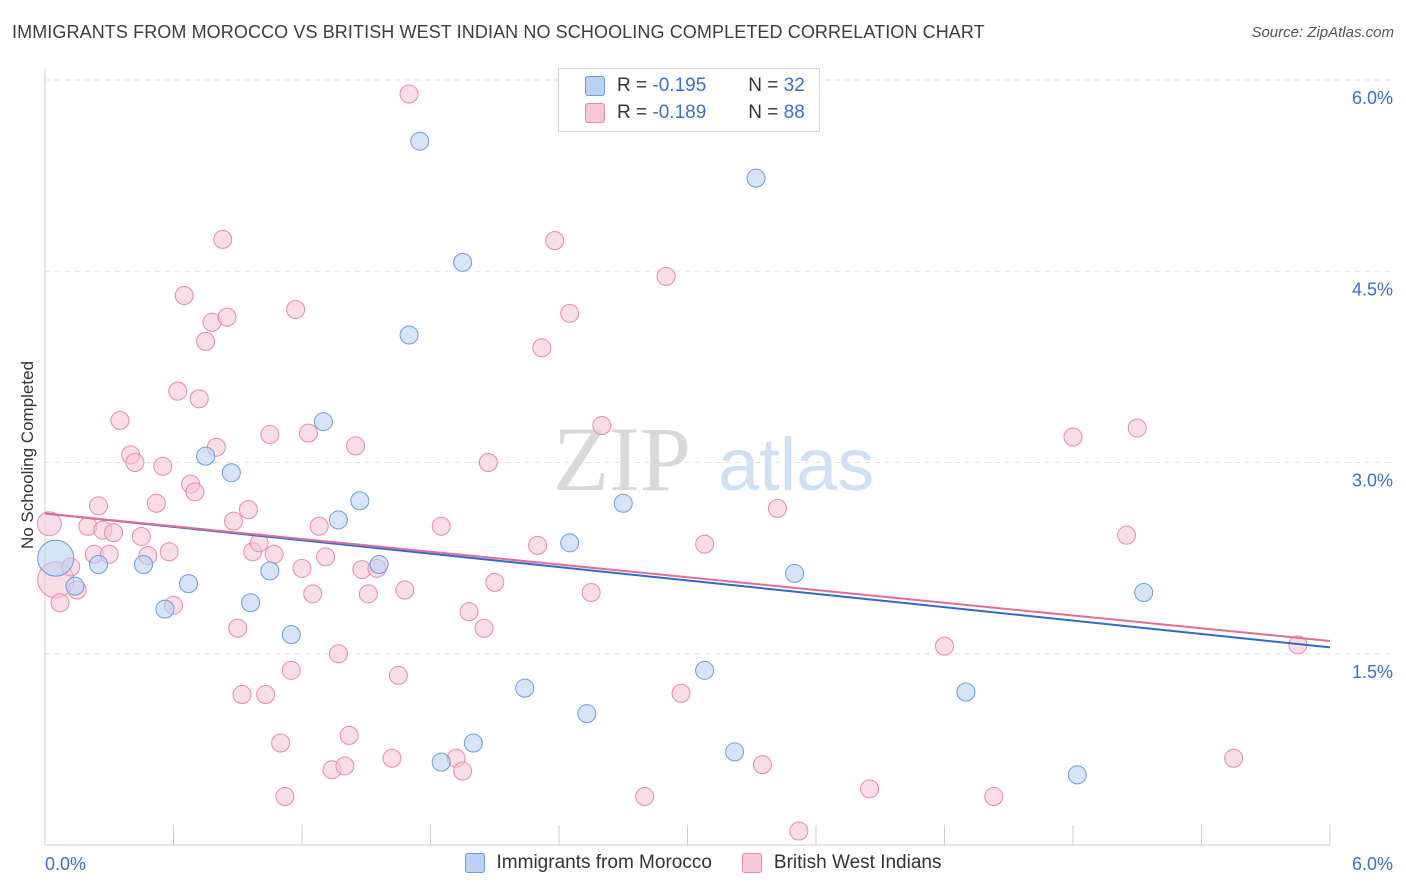 The width and height of the screenshot is (1406, 892). Describe the element at coordinates (595, 113) in the screenshot. I see `legend-swatch-pink` at that location.